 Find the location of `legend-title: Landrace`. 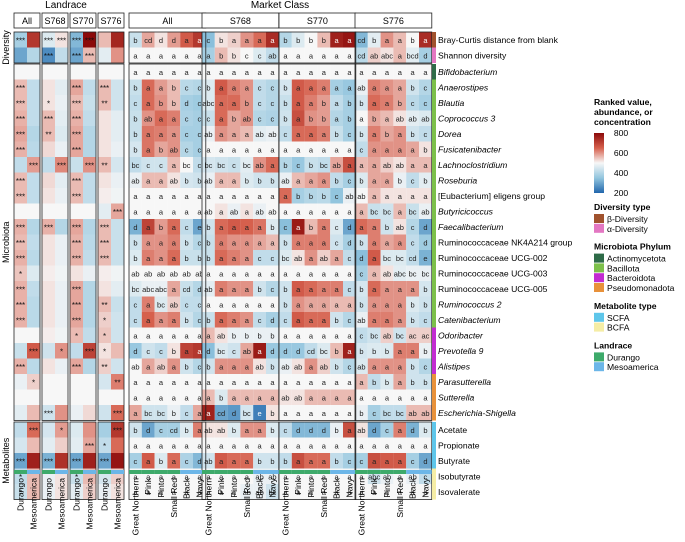

legend-title: Landrace is located at coordinates (613, 345).